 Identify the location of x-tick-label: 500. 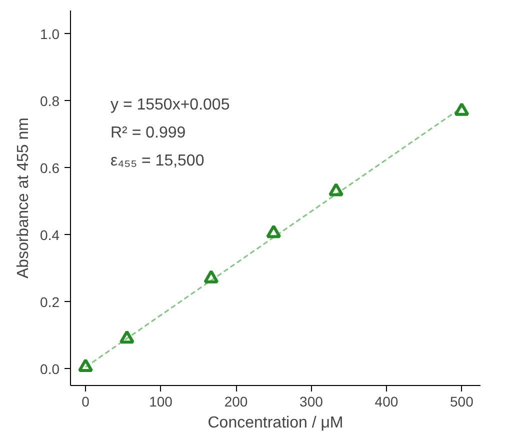
(462, 402).